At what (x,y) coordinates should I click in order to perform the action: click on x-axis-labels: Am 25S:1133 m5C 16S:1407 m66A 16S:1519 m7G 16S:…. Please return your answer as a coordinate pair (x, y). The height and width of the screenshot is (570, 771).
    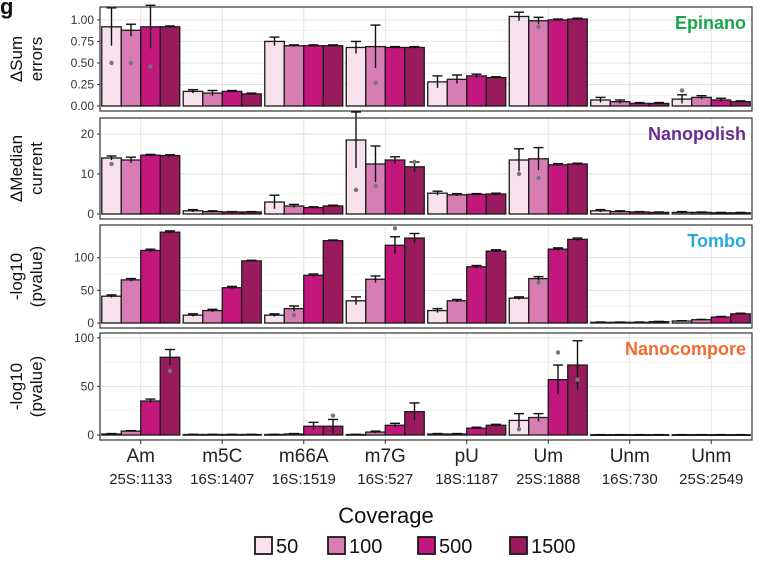
    Looking at the image, I should click on (426, 464).